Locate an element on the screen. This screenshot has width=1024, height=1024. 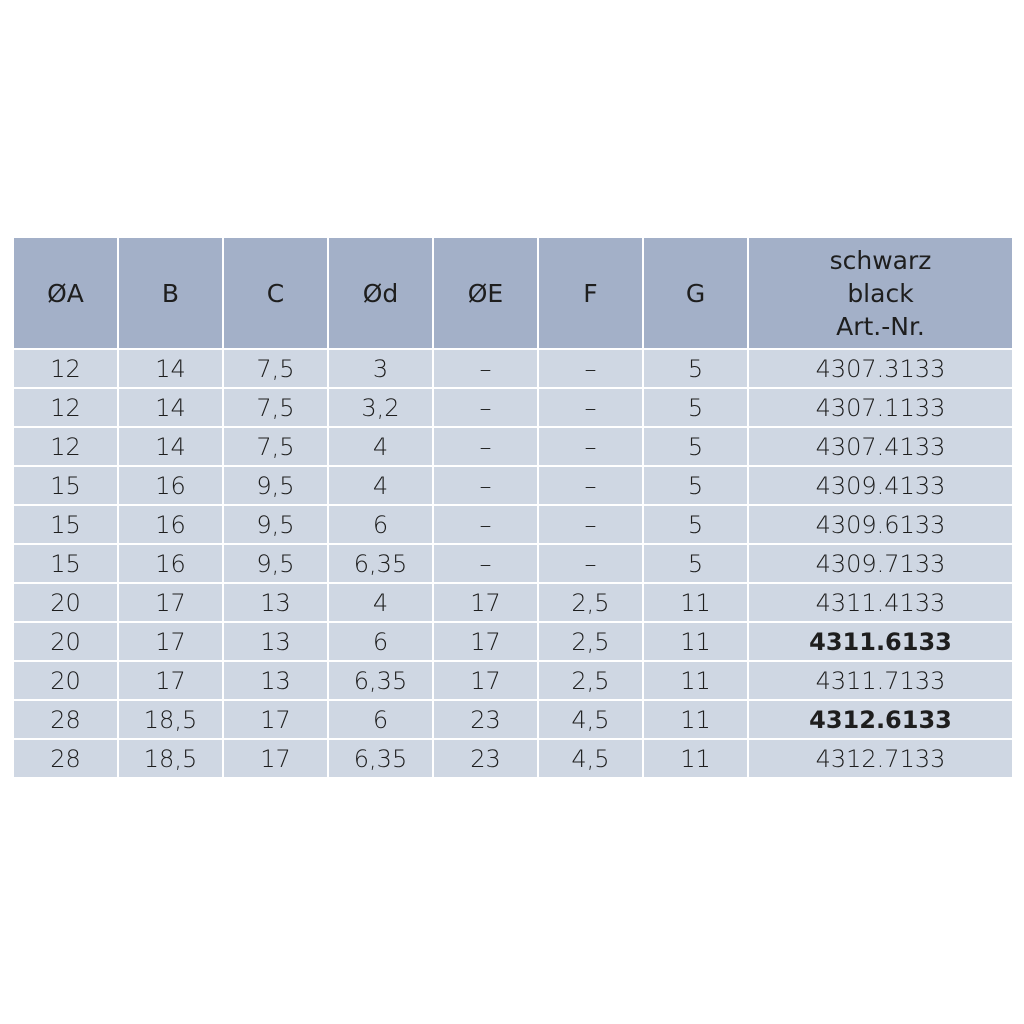
table-row: 12 14 7,5 3,2– –5 4307.1133 is located at coordinates (513, 407).